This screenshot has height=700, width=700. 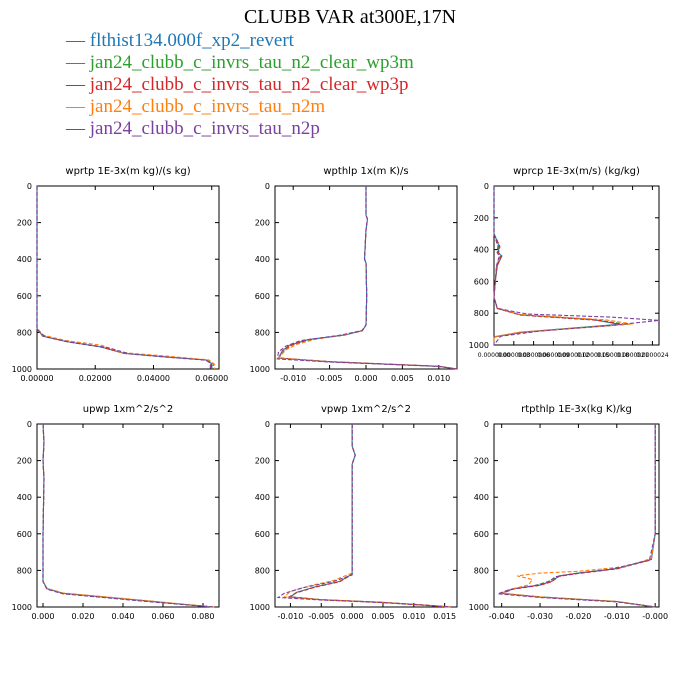 What do you see at coordinates (365, 171) in the screenshot?
I see `chart-title: wpthlp 1x(m K)/s` at bounding box center [365, 171].